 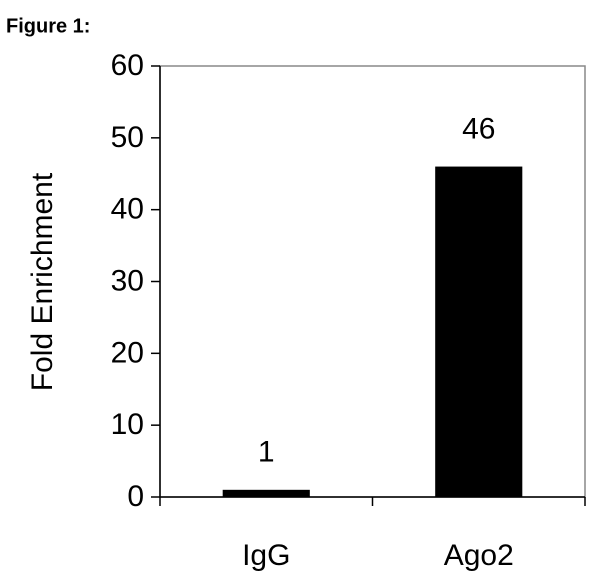 I want to click on data-label: 1, so click(x=266, y=452).